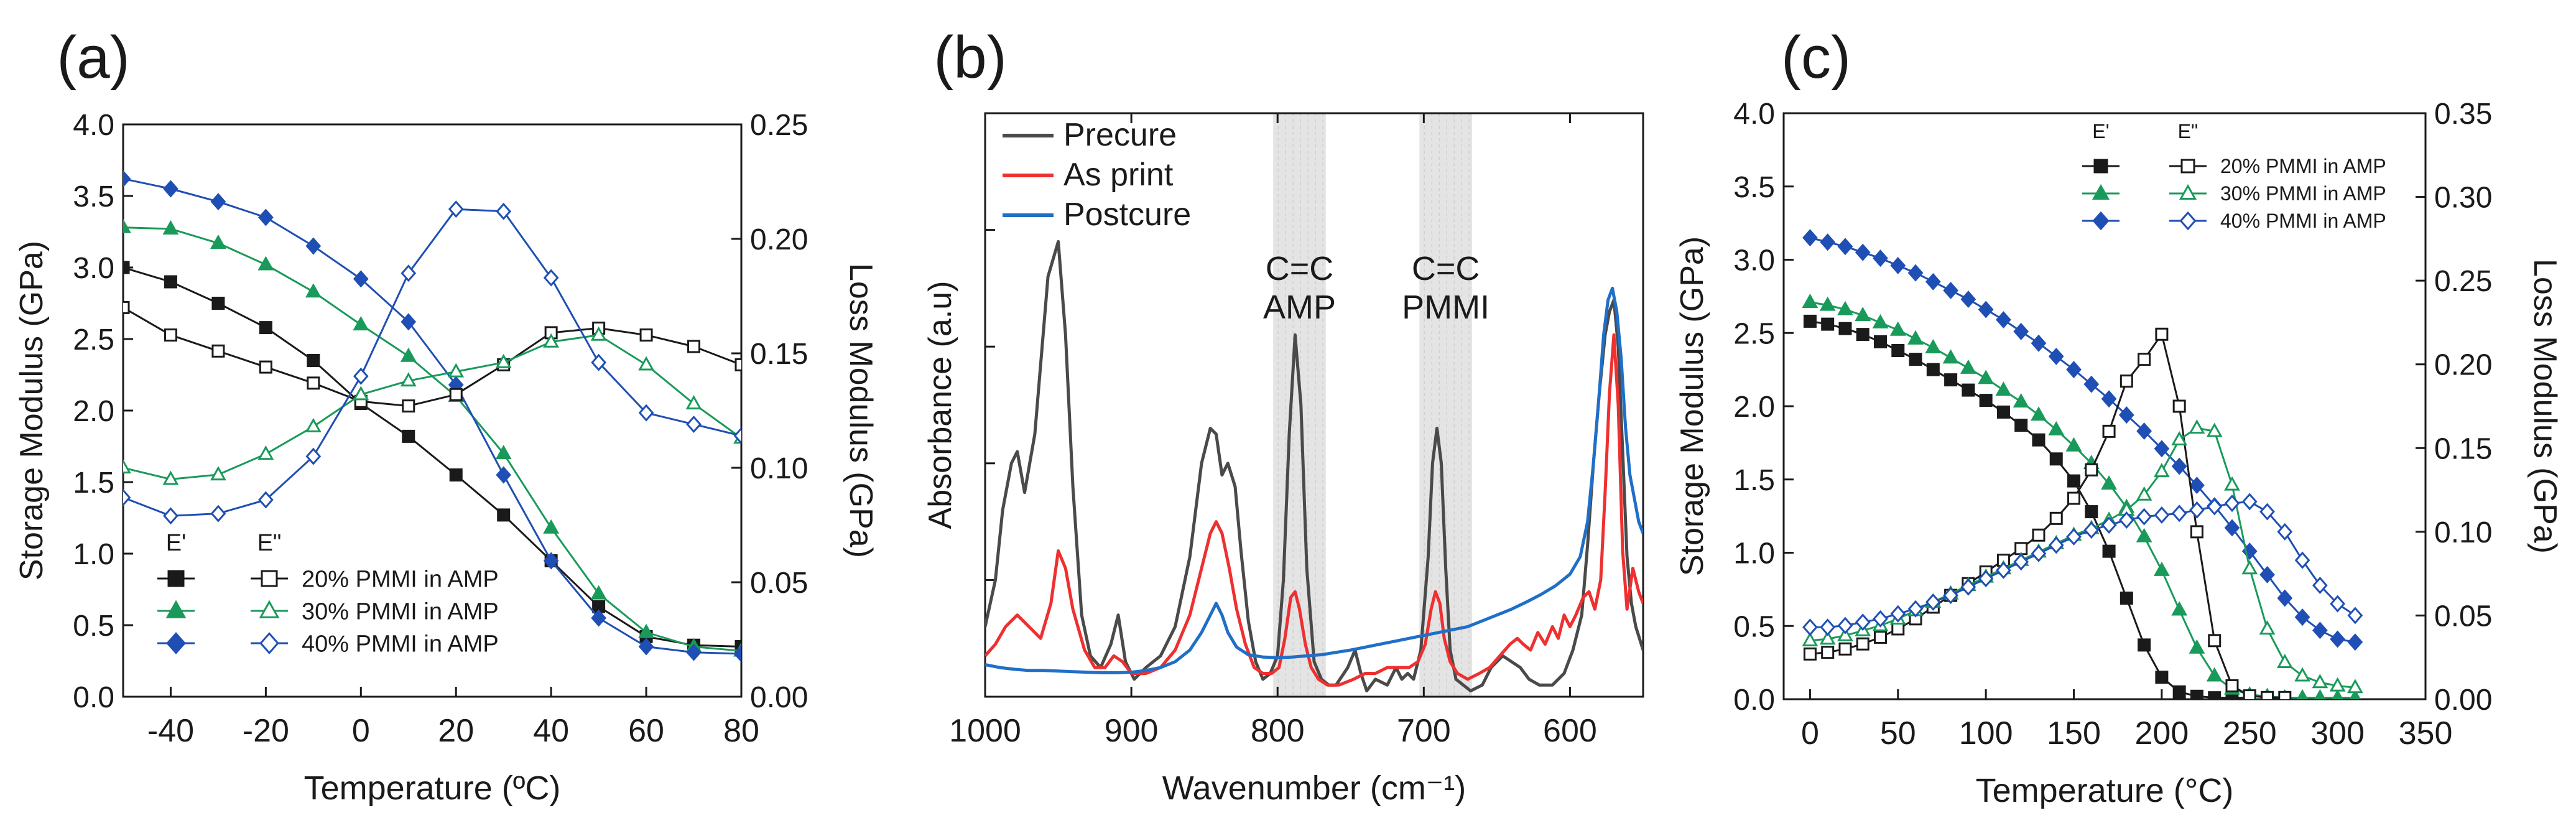 The image size is (2576, 823). I want to click on data-layer, so click(2082, 464).